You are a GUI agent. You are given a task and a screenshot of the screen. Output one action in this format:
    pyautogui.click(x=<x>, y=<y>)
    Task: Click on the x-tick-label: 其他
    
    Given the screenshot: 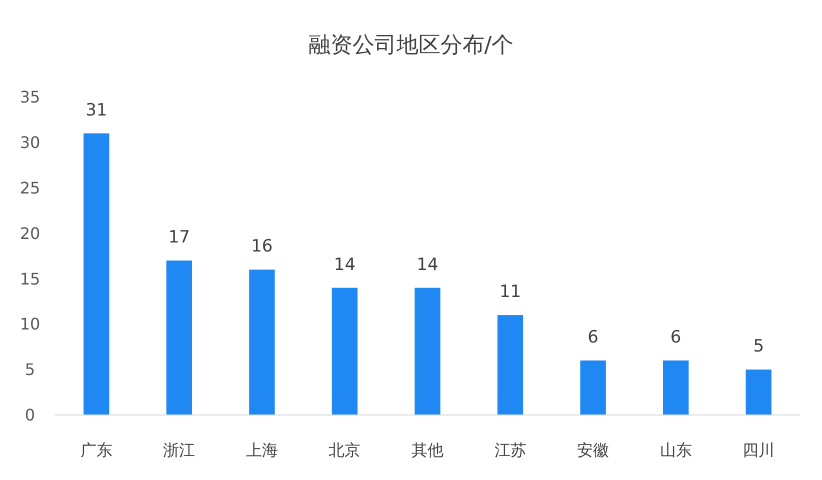 What is the action you would take?
    pyautogui.click(x=428, y=450)
    